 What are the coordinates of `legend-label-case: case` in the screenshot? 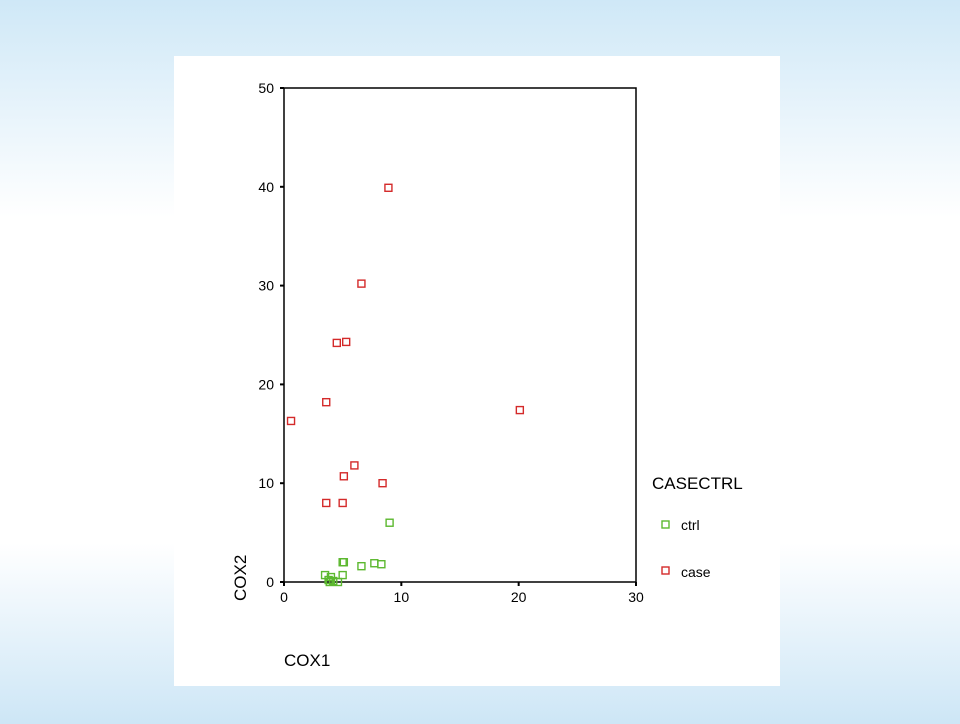 It's located at (696, 572).